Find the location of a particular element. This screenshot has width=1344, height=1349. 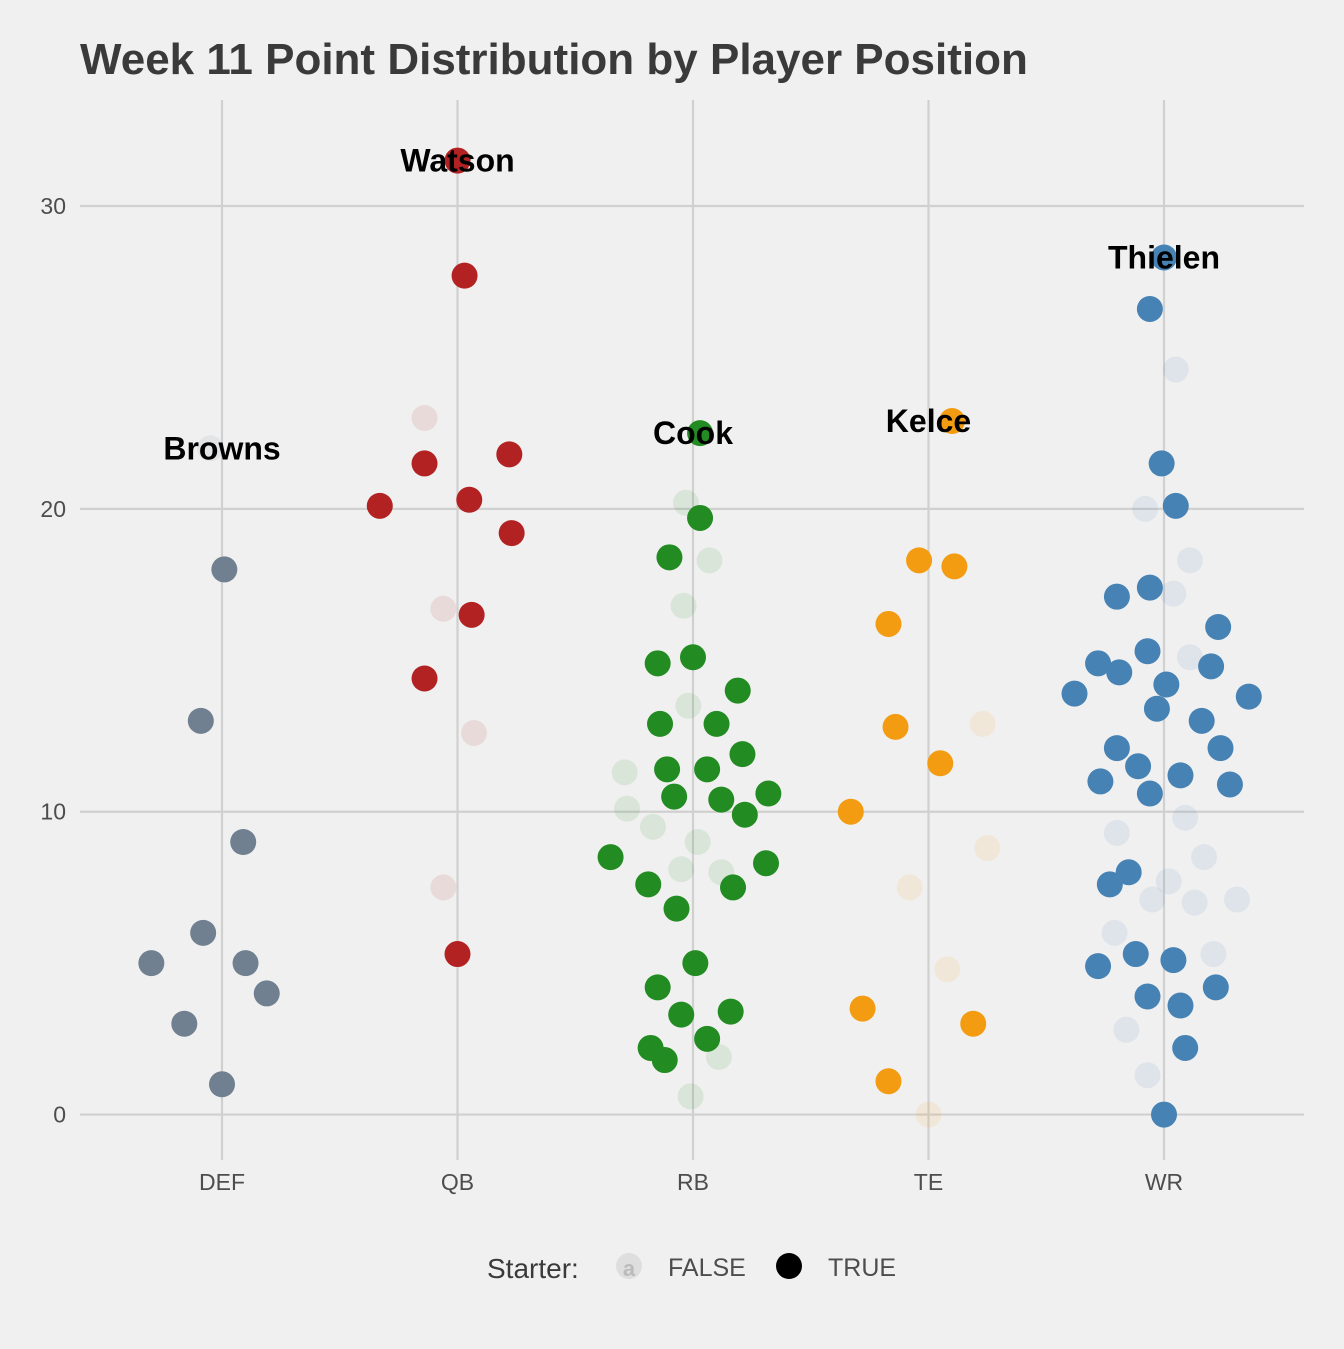

legend-true-key is located at coordinates (789, 1266).